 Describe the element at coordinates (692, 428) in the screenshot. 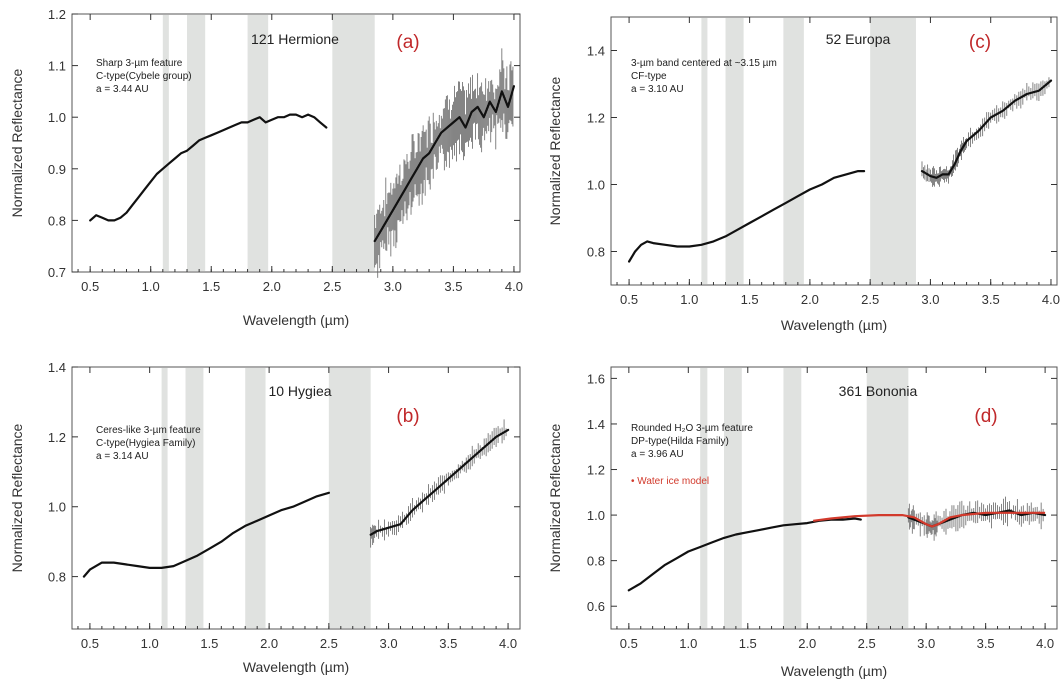

I see `annotation-line: Rounded H₂O 3-µm feature` at that location.